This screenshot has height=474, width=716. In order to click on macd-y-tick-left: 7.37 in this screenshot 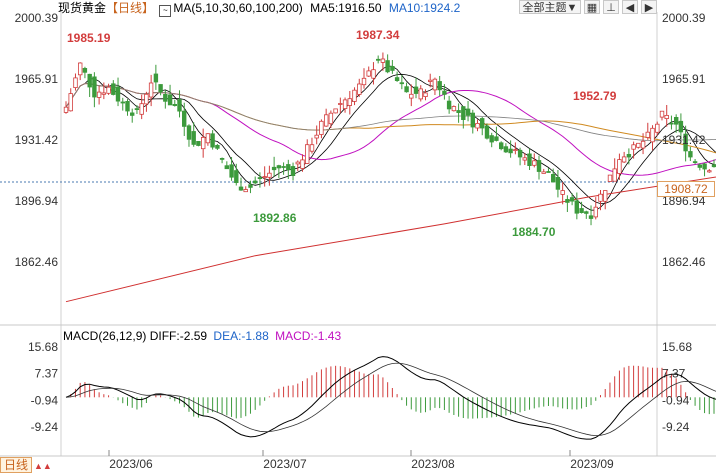, I will do `click(47, 374)`.